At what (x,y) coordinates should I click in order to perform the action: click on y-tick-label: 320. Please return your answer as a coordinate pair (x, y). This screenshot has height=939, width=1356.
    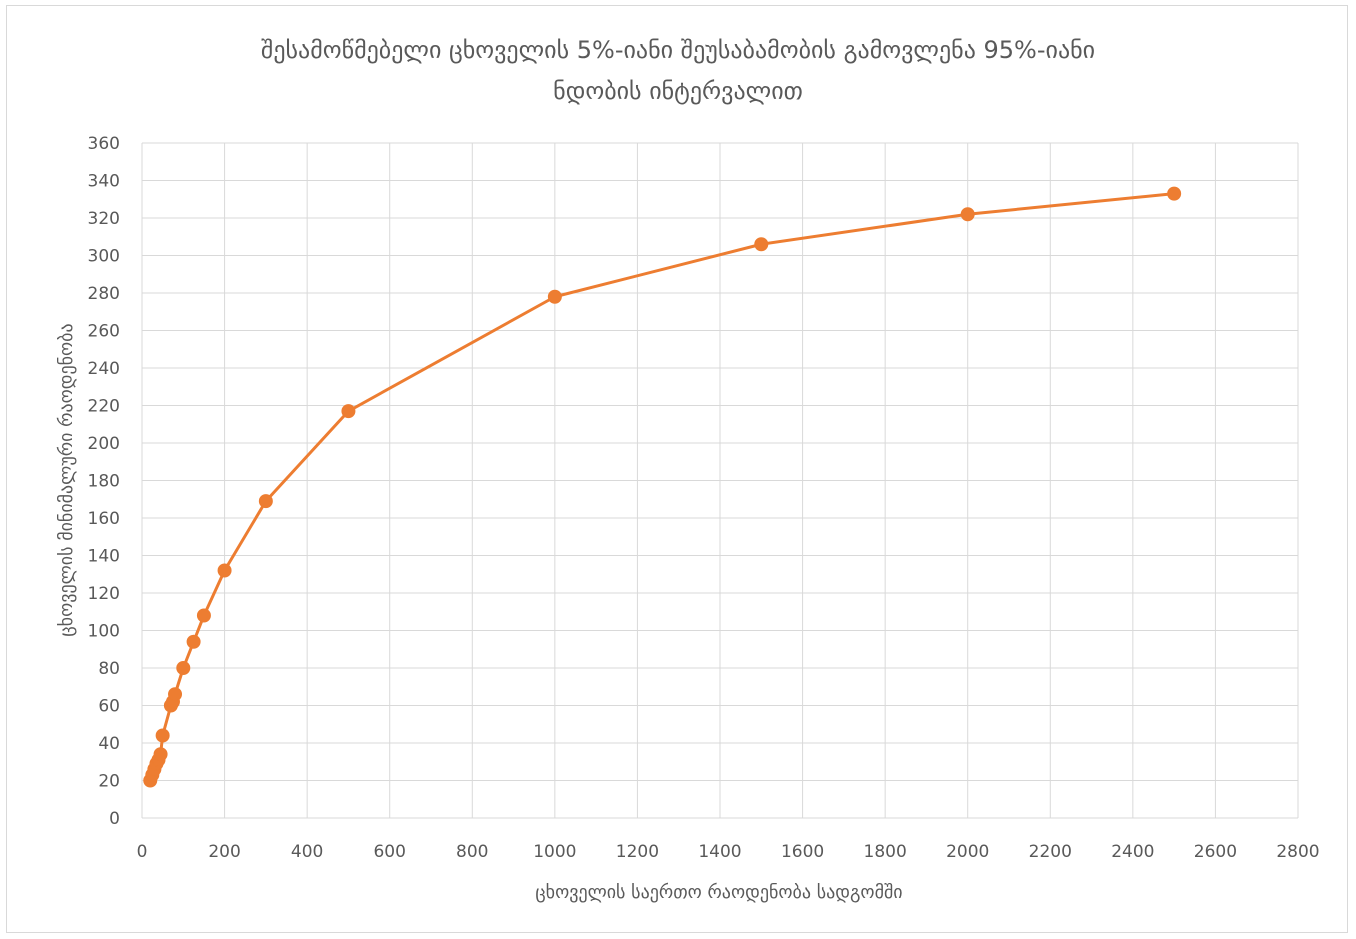
    Looking at the image, I should click on (104, 219).